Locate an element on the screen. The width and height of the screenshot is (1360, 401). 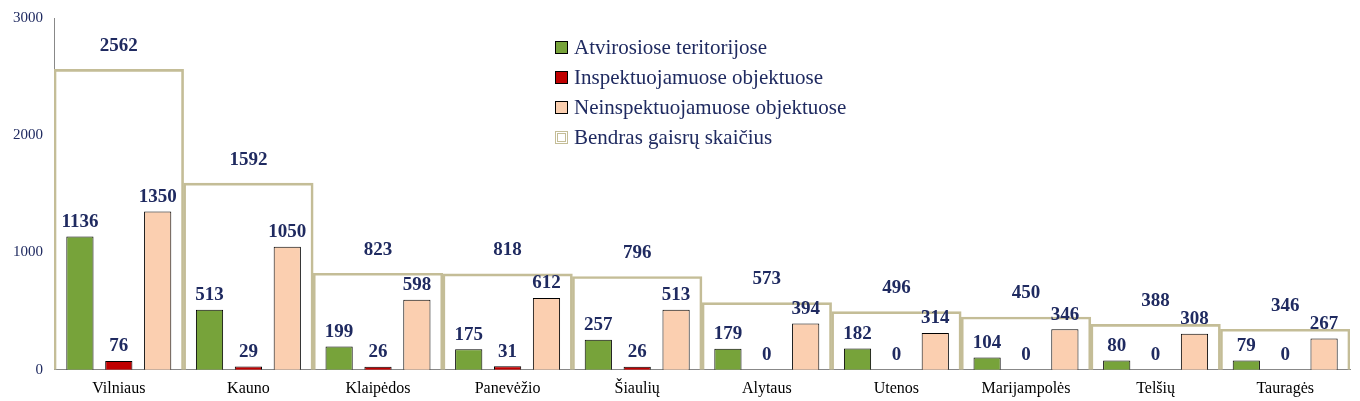
data-label: 257 is located at coordinates (599, 324).